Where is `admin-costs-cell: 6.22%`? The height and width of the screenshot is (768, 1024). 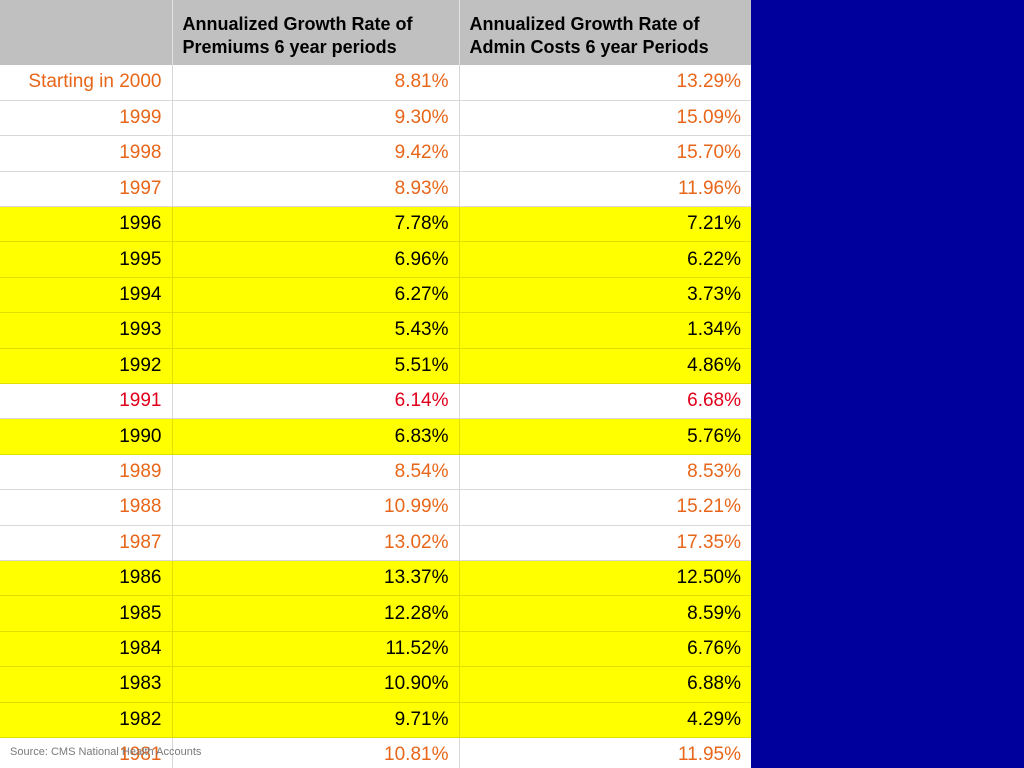 admin-costs-cell: 6.22% is located at coordinates (605, 259).